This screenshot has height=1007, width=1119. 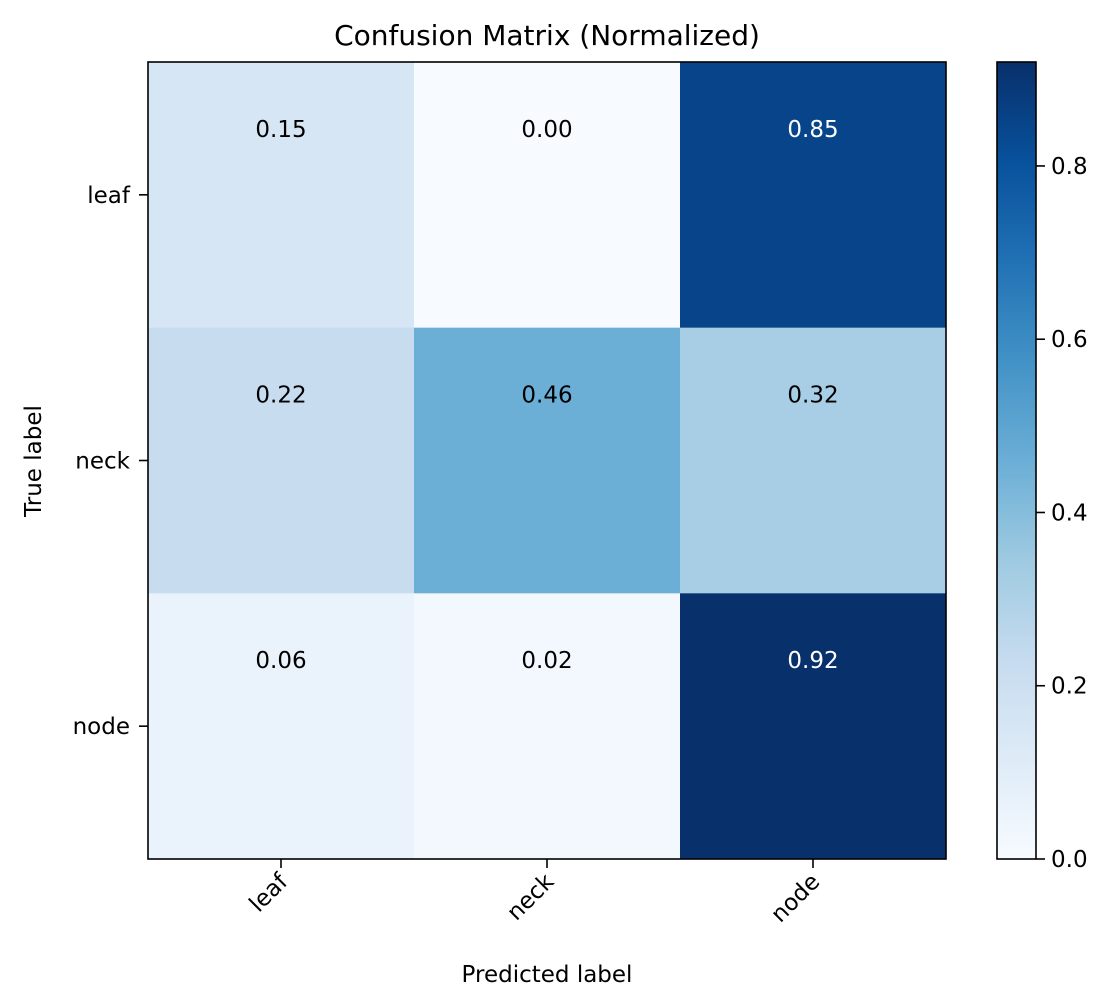 What do you see at coordinates (109, 196) in the screenshot?
I see `y-tick-label: leaf` at bounding box center [109, 196].